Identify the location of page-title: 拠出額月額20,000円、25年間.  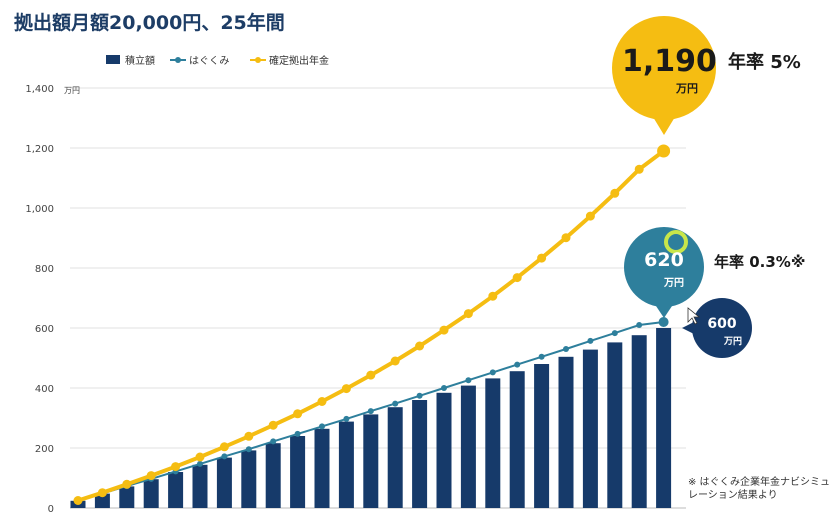
(149, 23).